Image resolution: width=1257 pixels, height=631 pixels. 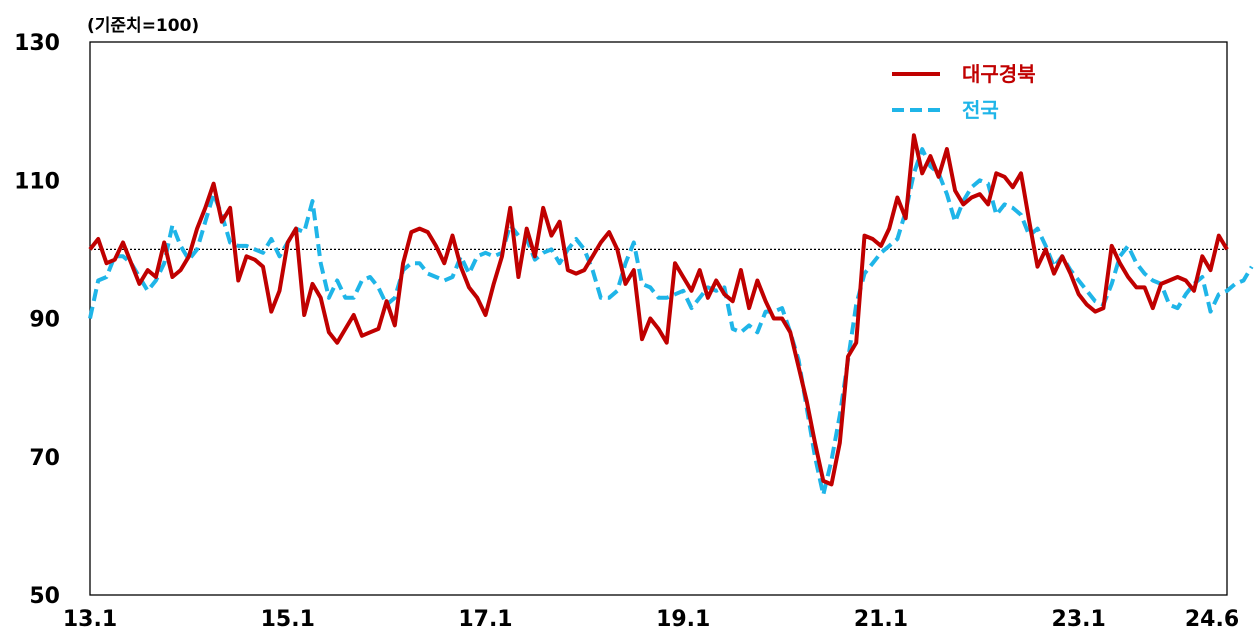 I want to click on x-tick-label: 15.1, so click(x=288, y=619).